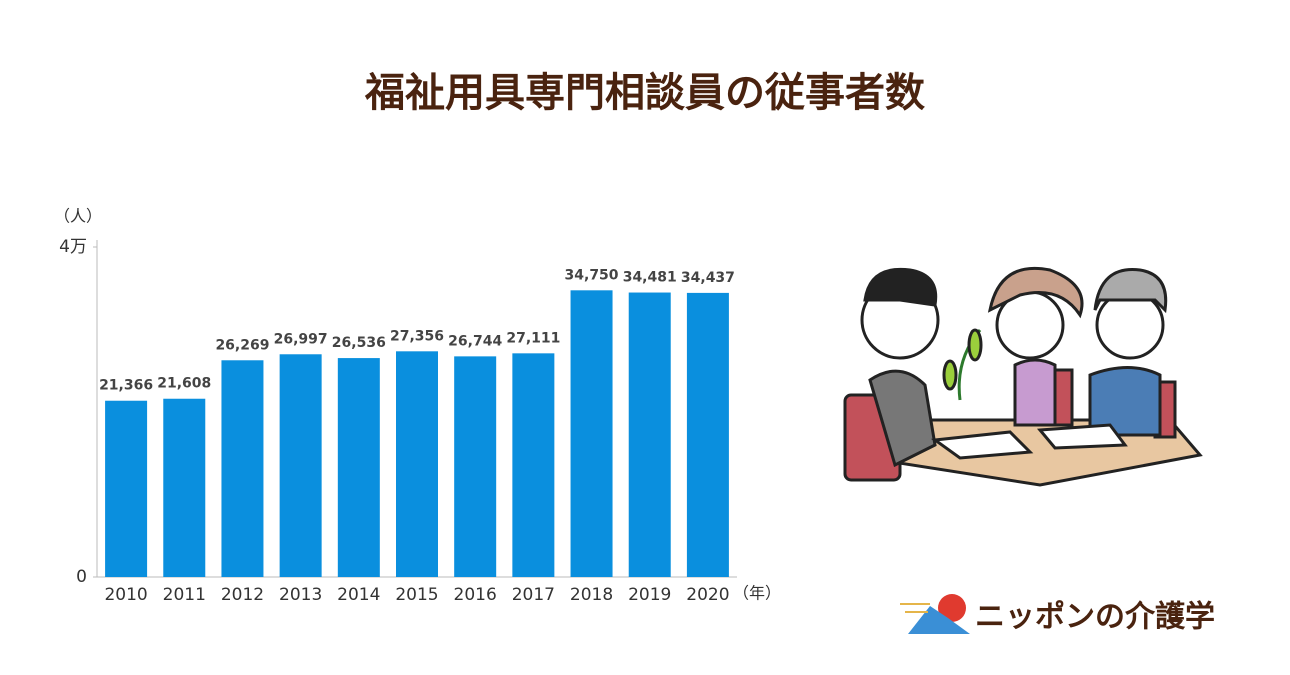 This screenshot has width=1290, height=675. Describe the element at coordinates (475, 341) in the screenshot. I see `value-label: 26,744` at that location.